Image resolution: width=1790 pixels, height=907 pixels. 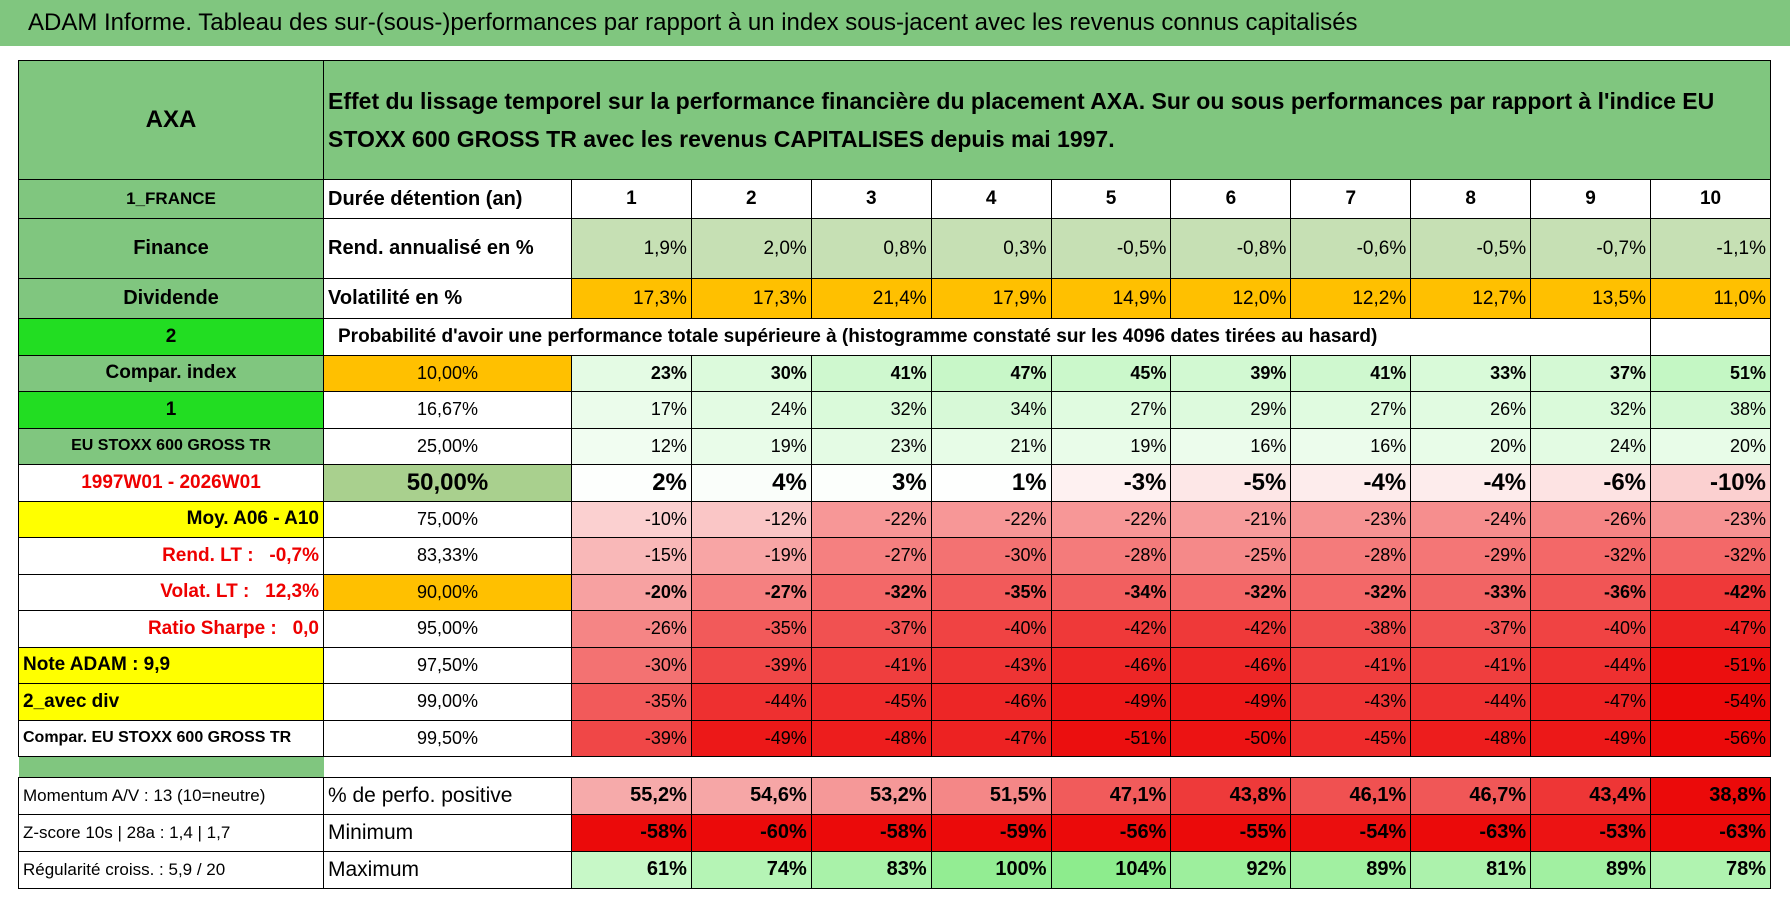 What do you see at coordinates (894, 199) in the screenshot?
I see `table-row: 1_FRANCE Durée détention (an) 1 2 3 4 5 6 7 8 9 10` at bounding box center [894, 199].